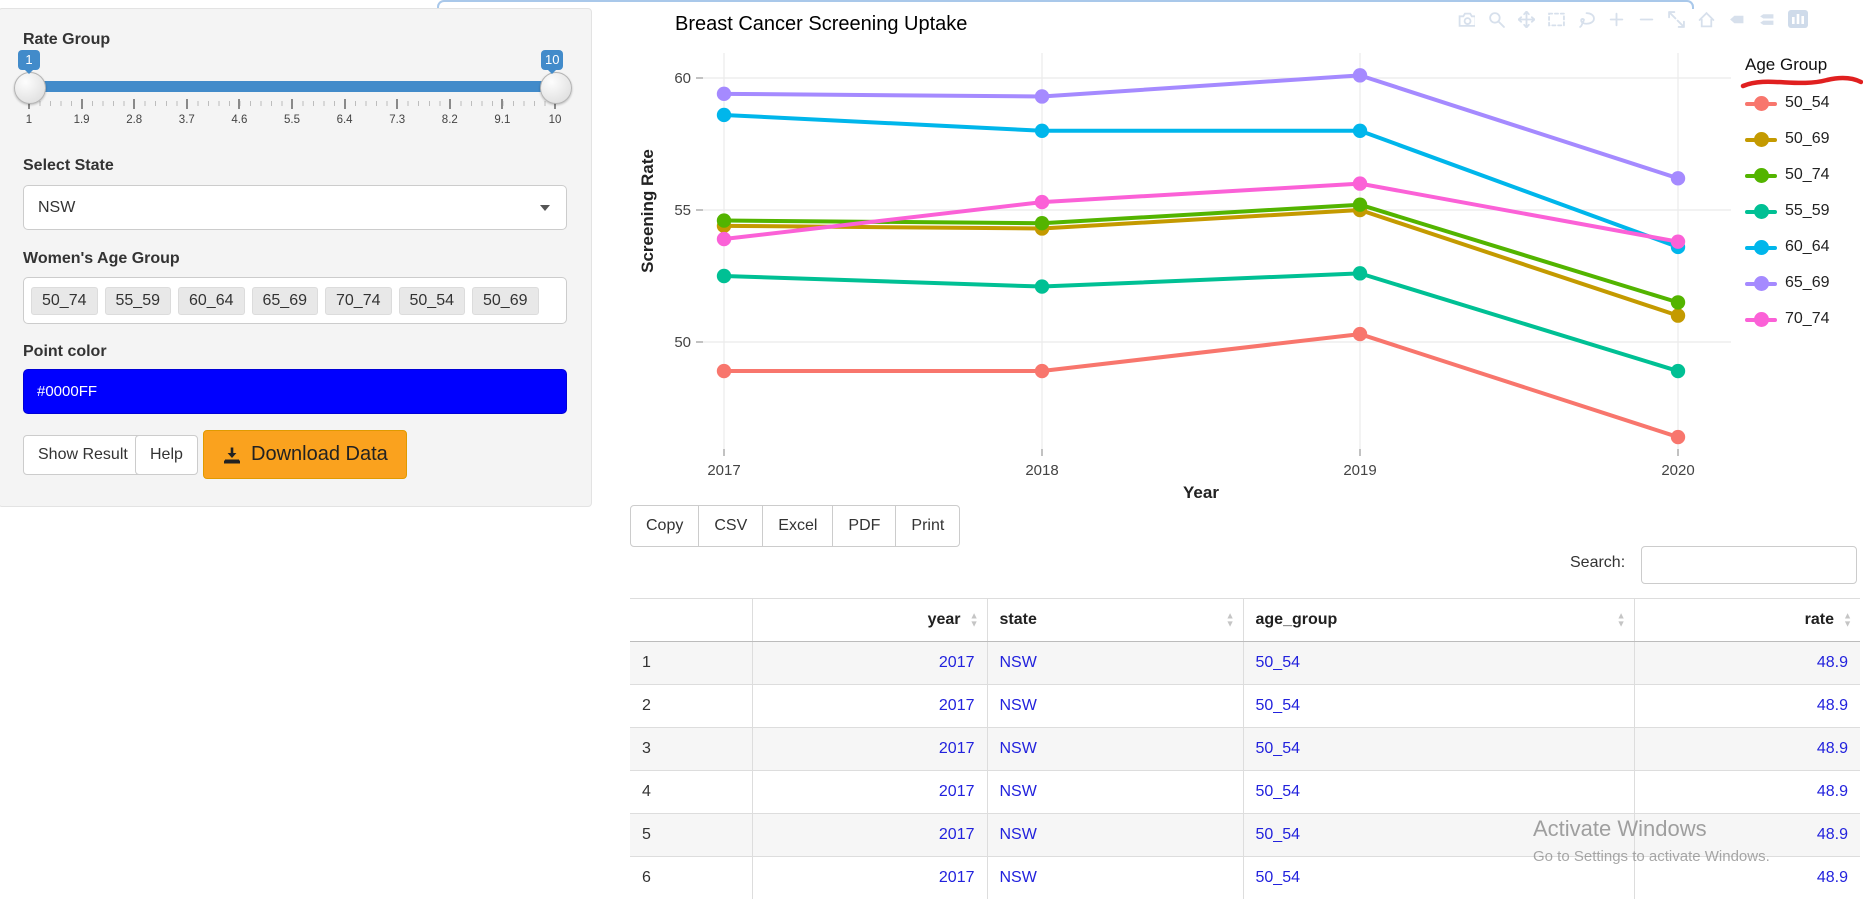  I want to click on legend-item-50_74: 50_74, so click(1787, 175).